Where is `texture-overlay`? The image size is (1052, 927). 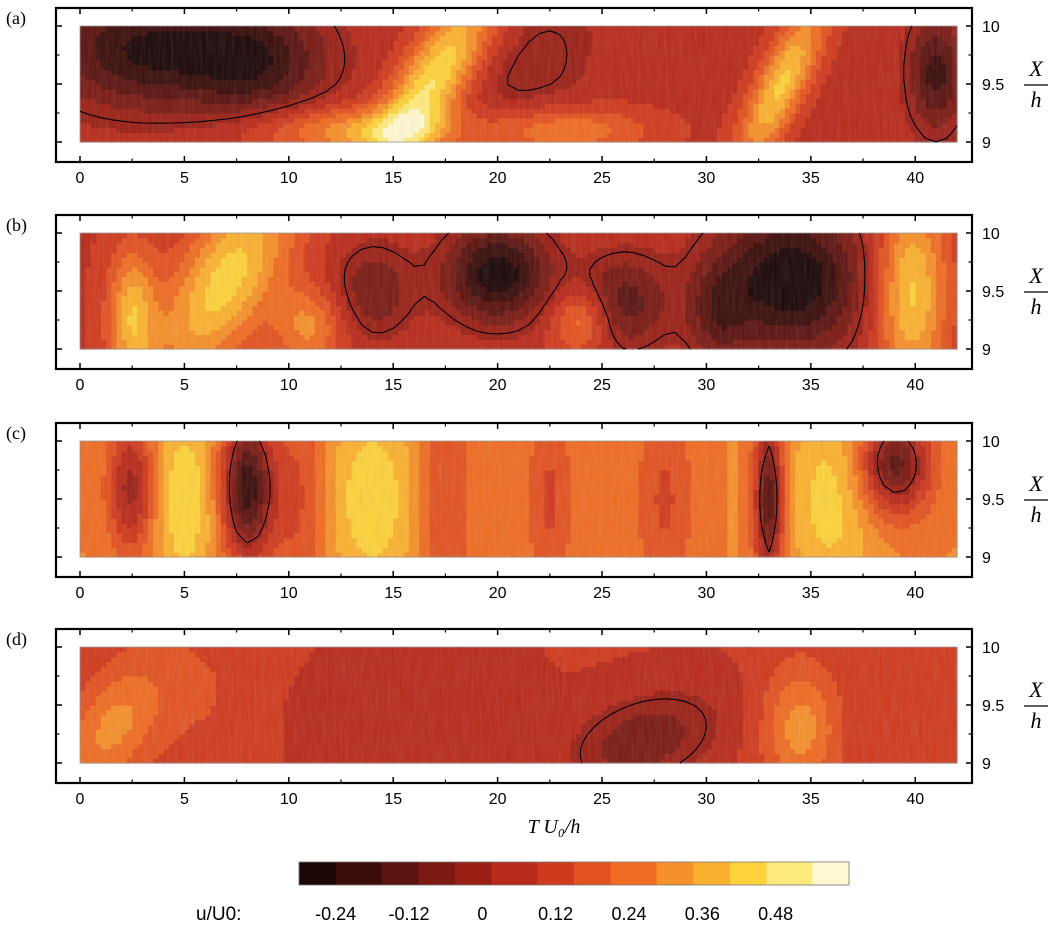 texture-overlay is located at coordinates (518, 84).